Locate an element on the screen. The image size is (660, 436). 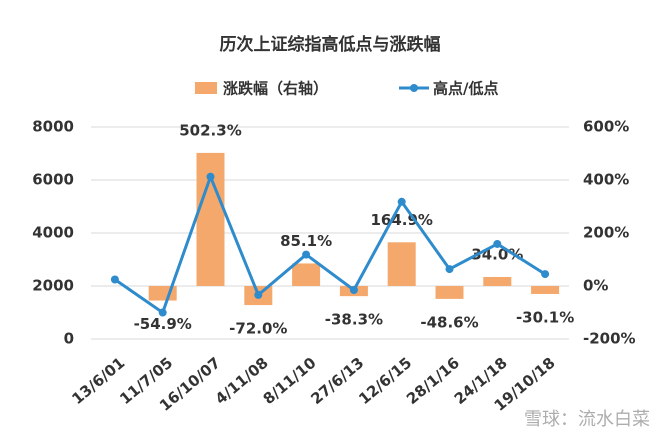
x-tick-label: 13/6/01 is located at coordinates (98, 381).